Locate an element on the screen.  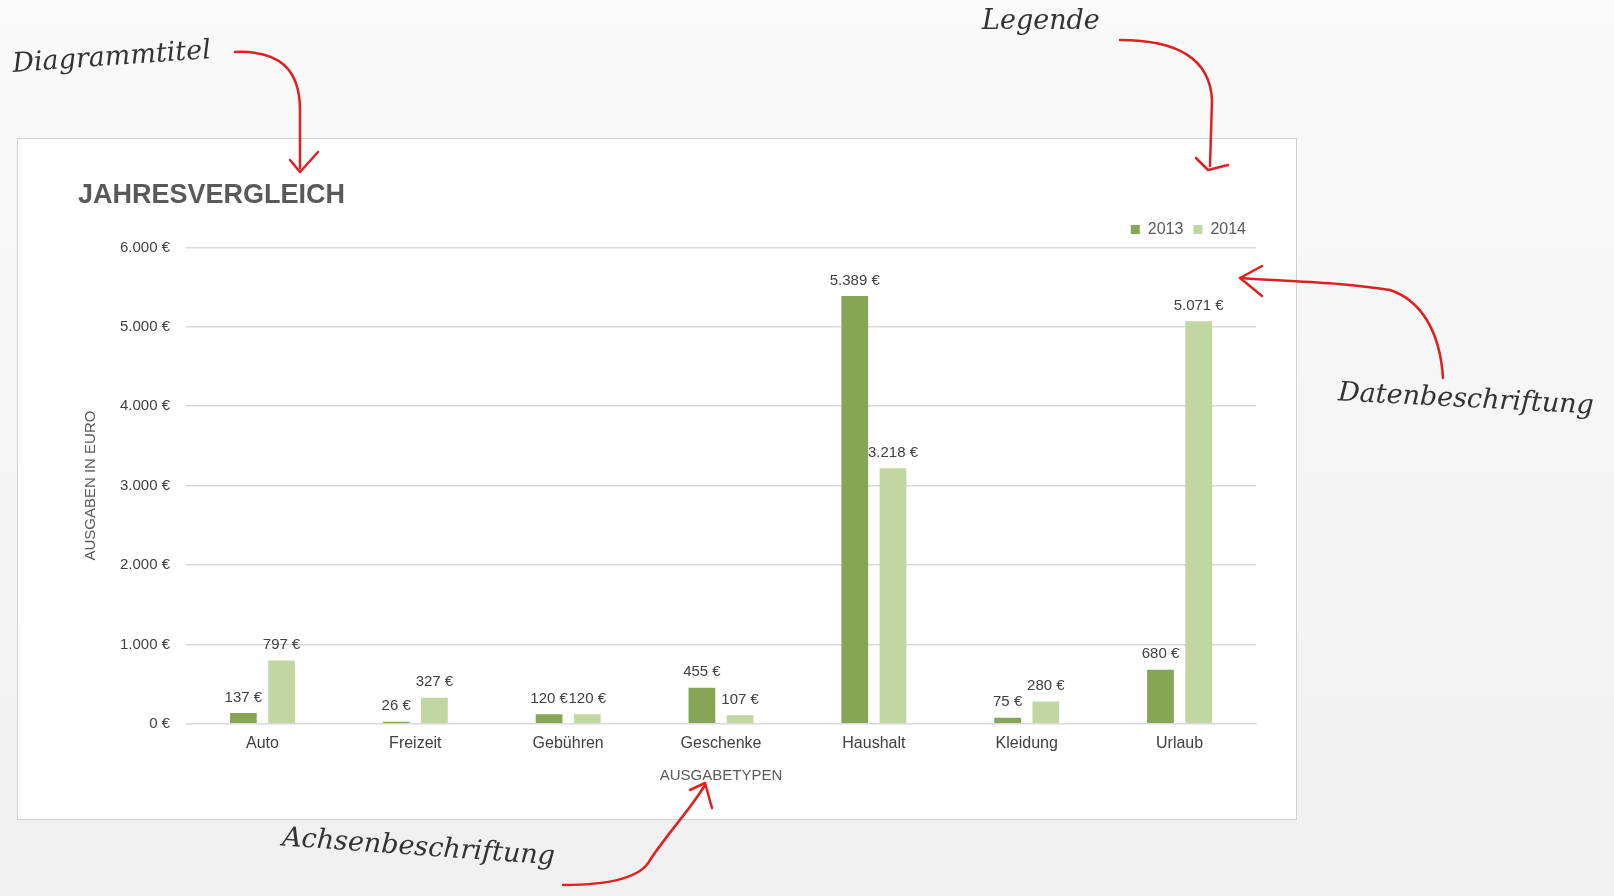
data-label: 107 € is located at coordinates (740, 698).